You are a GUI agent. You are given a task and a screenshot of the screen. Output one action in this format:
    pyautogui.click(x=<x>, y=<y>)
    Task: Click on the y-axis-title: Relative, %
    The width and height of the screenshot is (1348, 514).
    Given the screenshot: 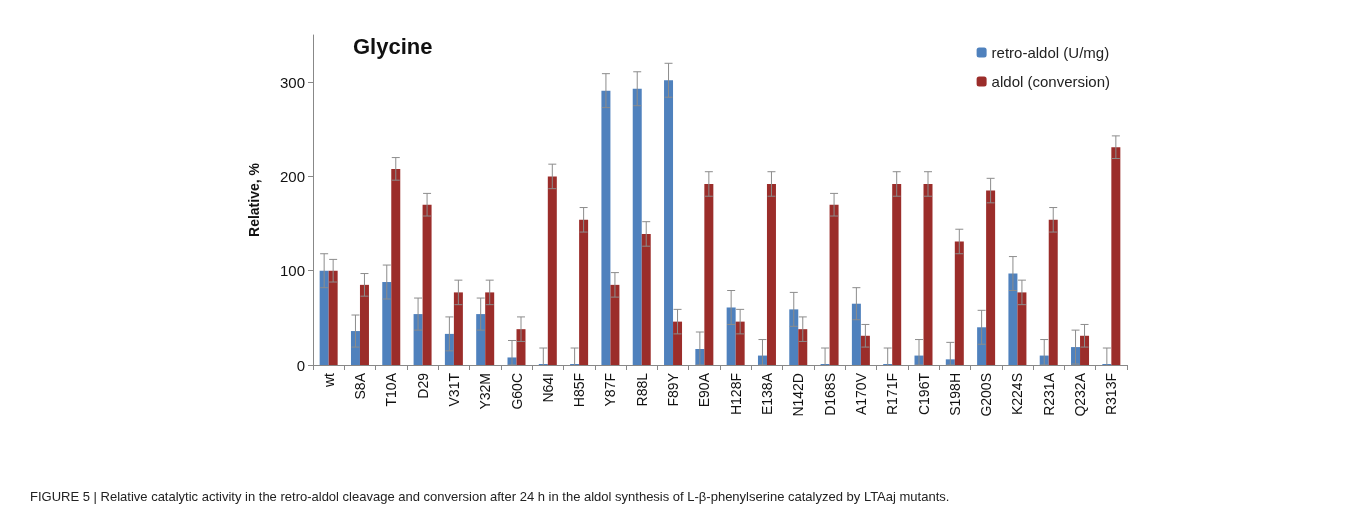 What is the action you would take?
    pyautogui.click(x=254, y=199)
    